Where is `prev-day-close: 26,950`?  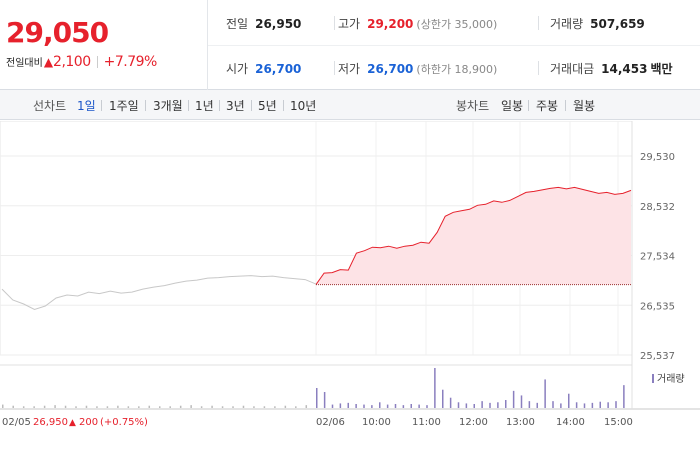 prev-day-close: 26,950 is located at coordinates (50, 422).